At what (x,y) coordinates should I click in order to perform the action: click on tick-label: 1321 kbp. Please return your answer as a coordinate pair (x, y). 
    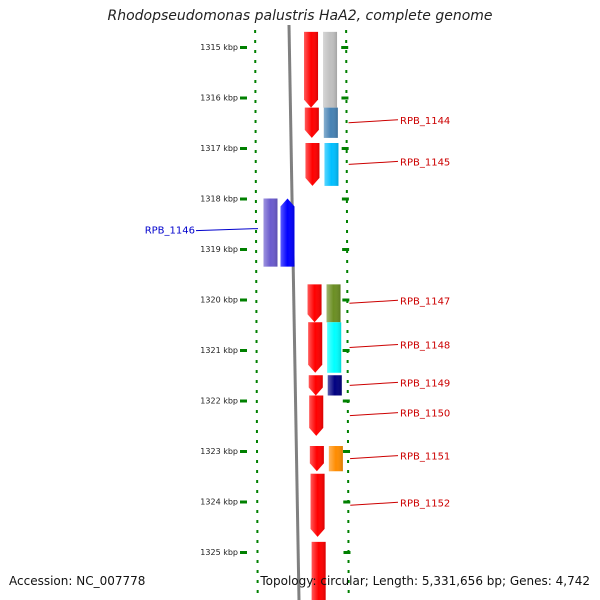
    Looking at the image, I should click on (219, 350).